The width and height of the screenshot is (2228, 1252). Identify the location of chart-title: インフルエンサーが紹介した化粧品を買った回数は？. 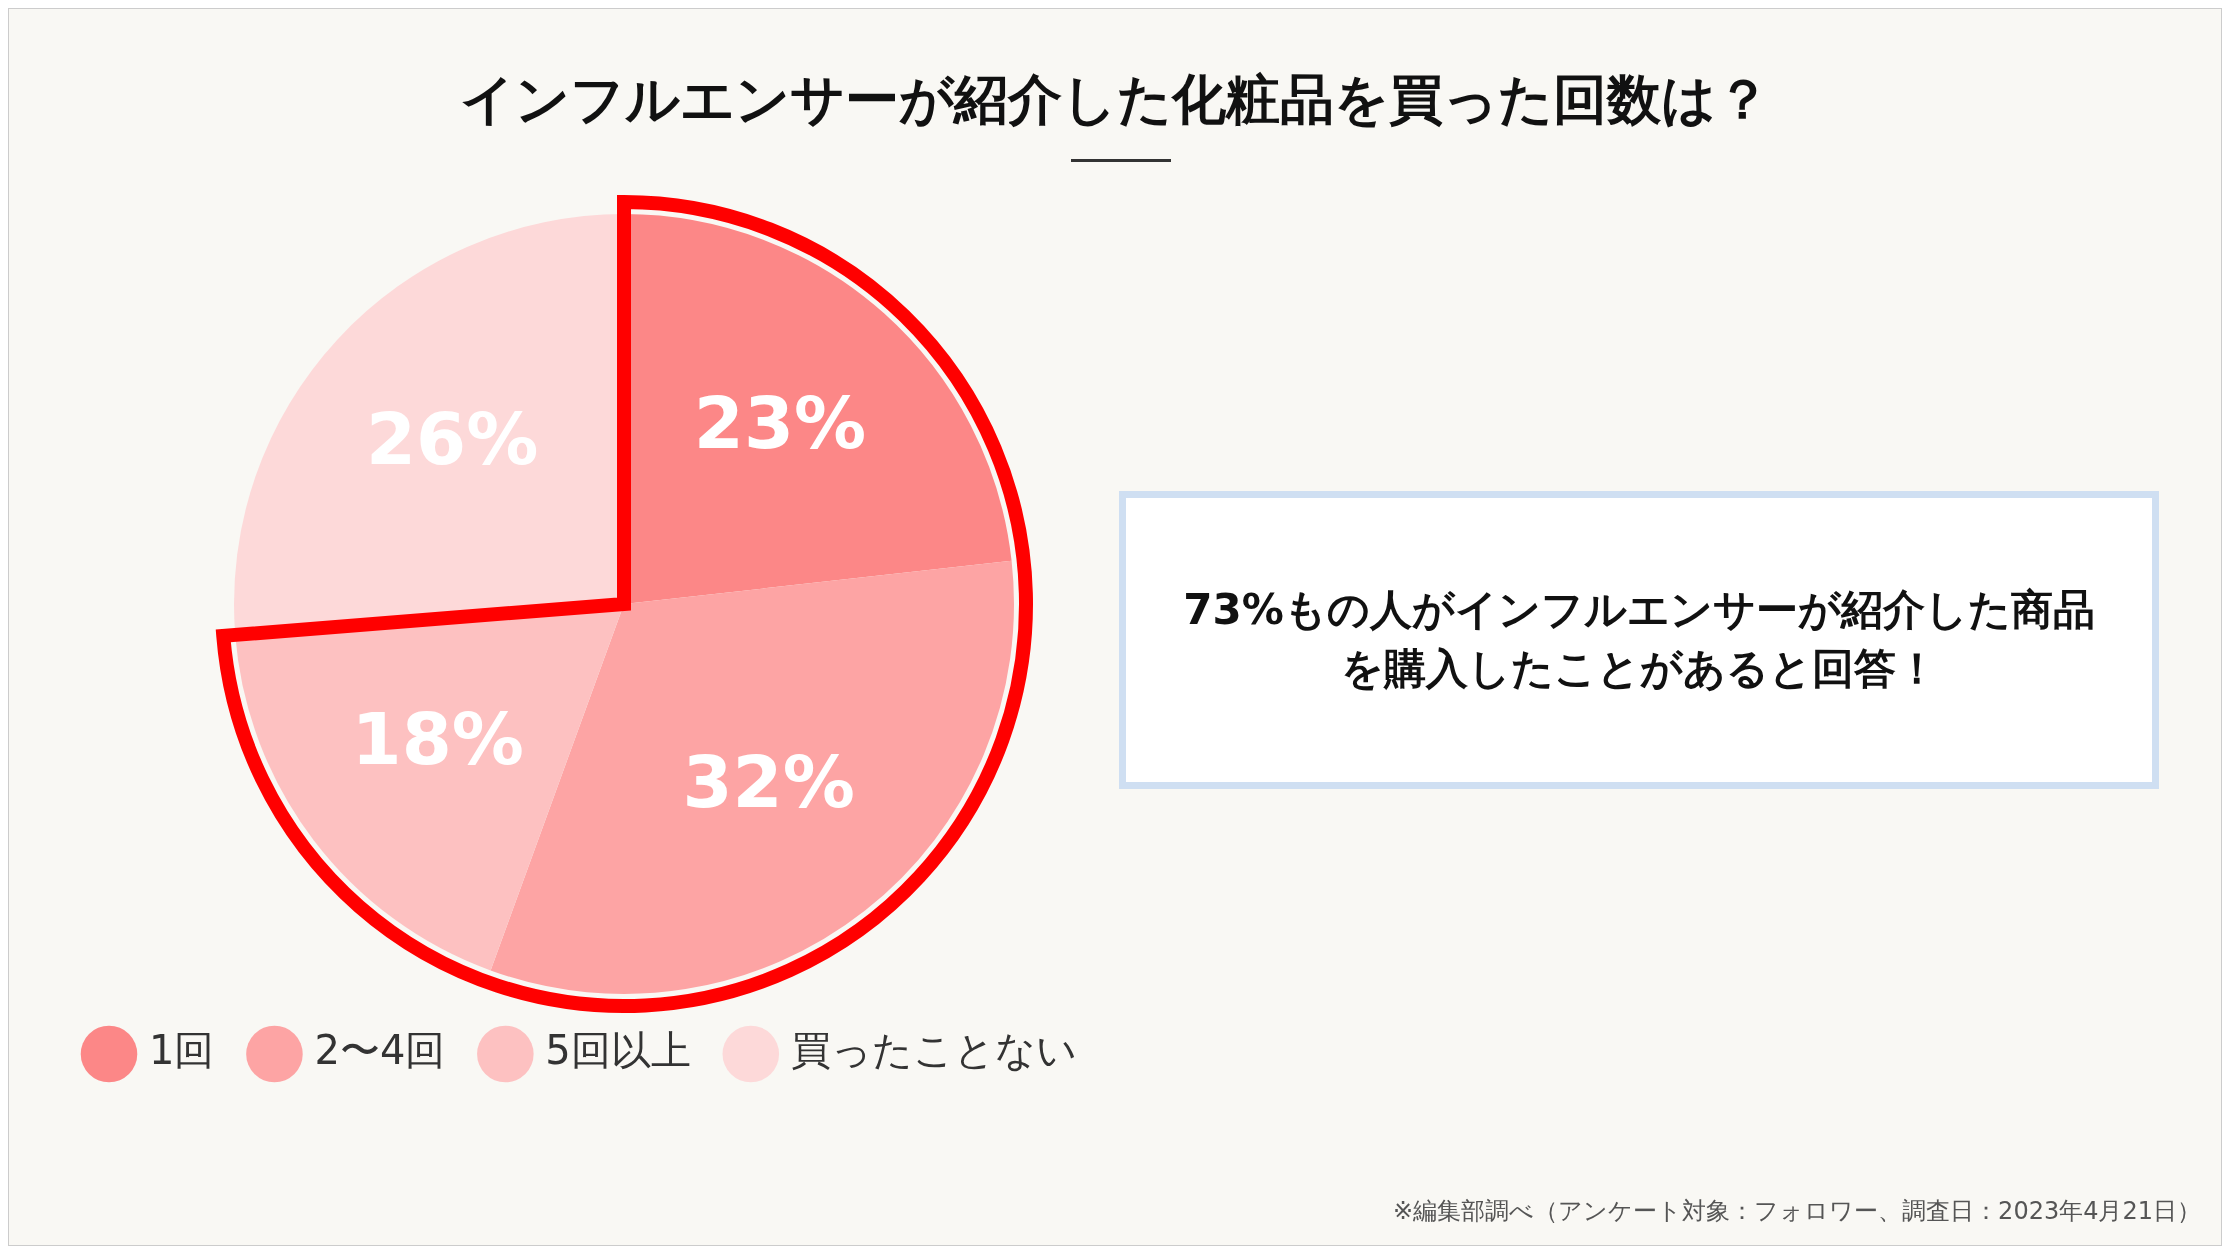
(1115, 100).